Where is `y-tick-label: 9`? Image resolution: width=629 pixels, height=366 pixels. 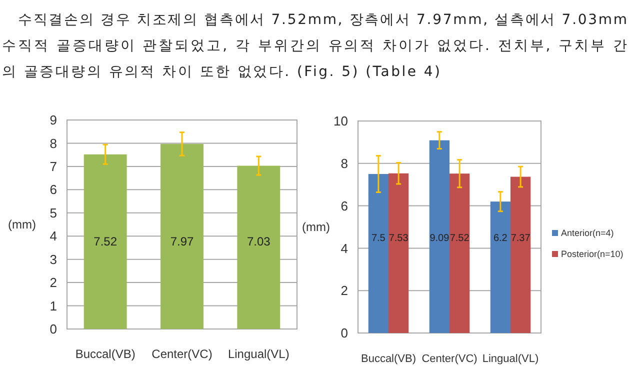 y-tick-label: 9 is located at coordinates (53, 120).